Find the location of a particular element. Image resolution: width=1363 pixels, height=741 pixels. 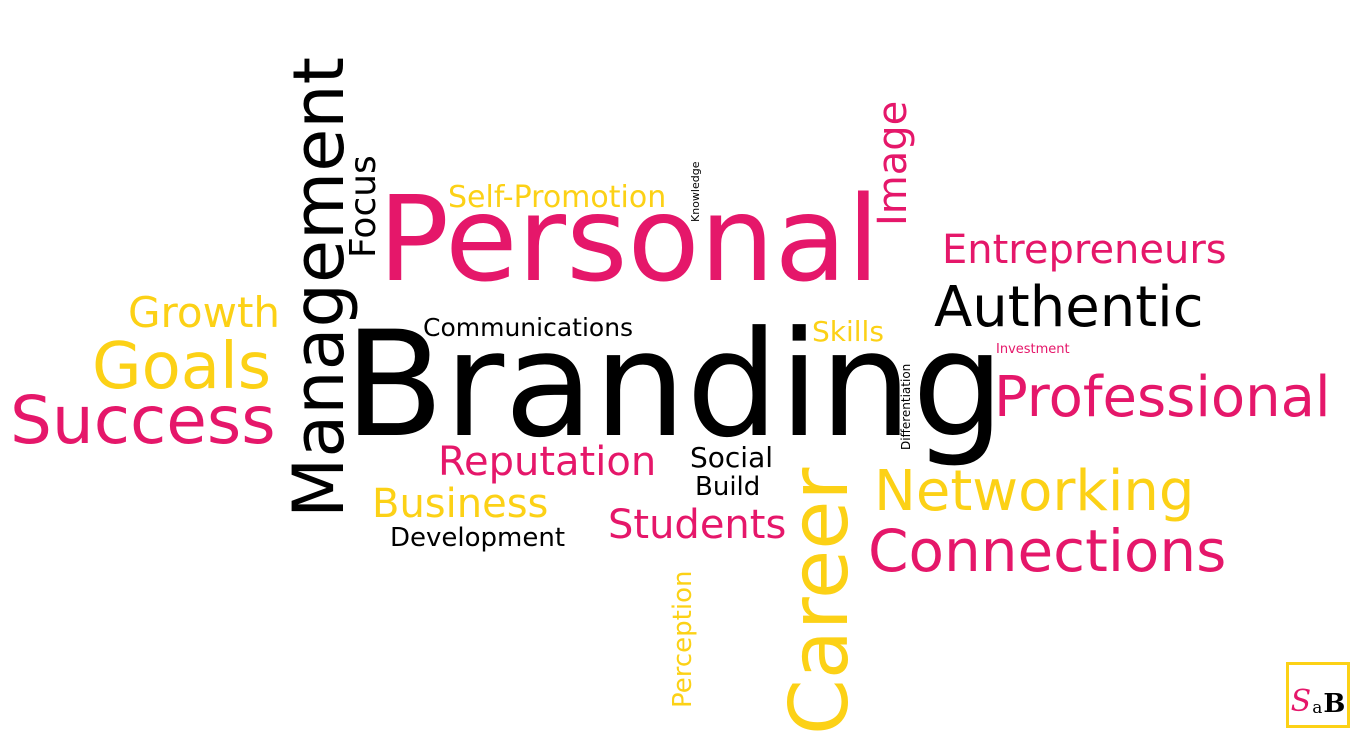

logo-letter-b: B is located at coordinates (1334, 704).